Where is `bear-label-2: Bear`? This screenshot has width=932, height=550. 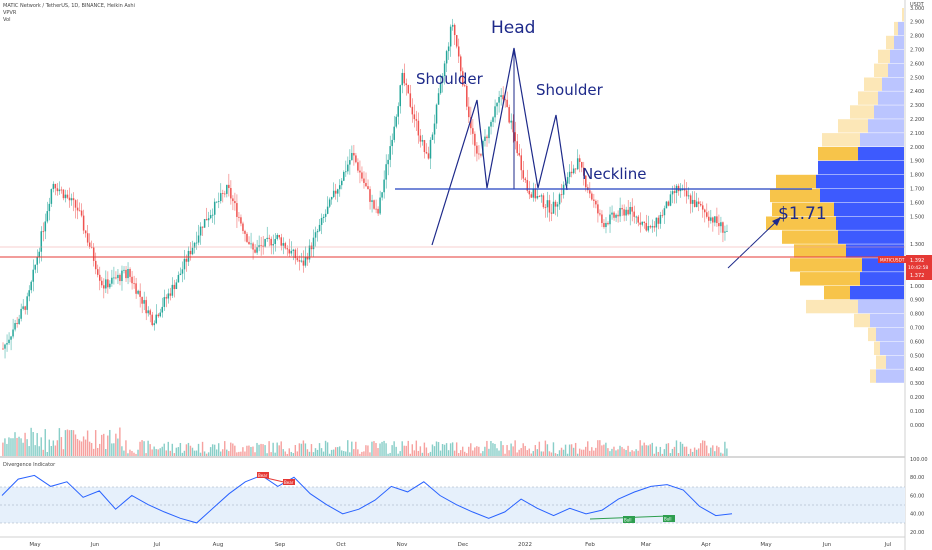
bear-label-2: Bear is located at coordinates (289, 482).